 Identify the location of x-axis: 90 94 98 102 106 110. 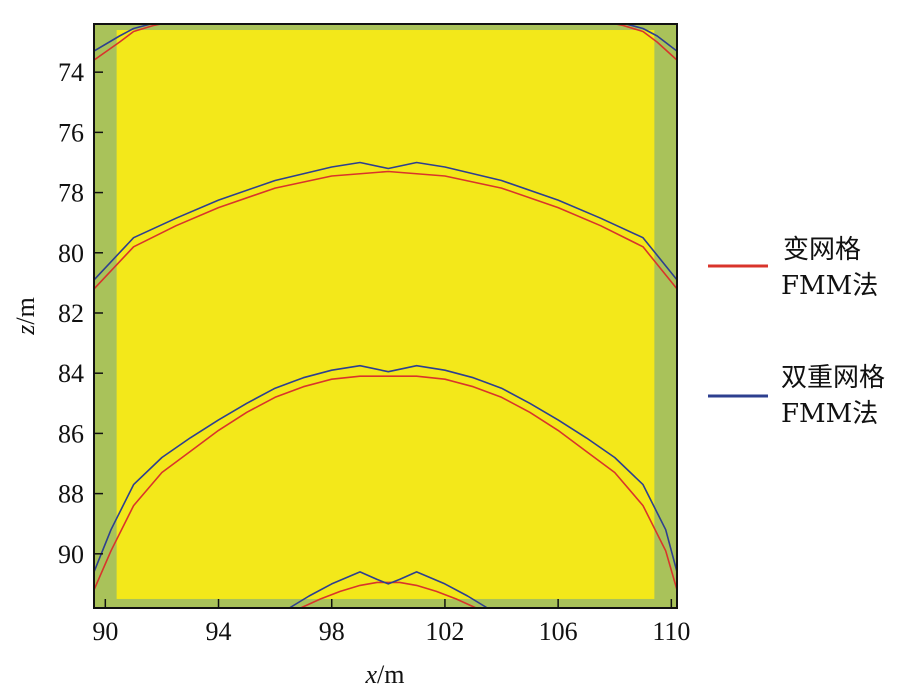
(391, 622).